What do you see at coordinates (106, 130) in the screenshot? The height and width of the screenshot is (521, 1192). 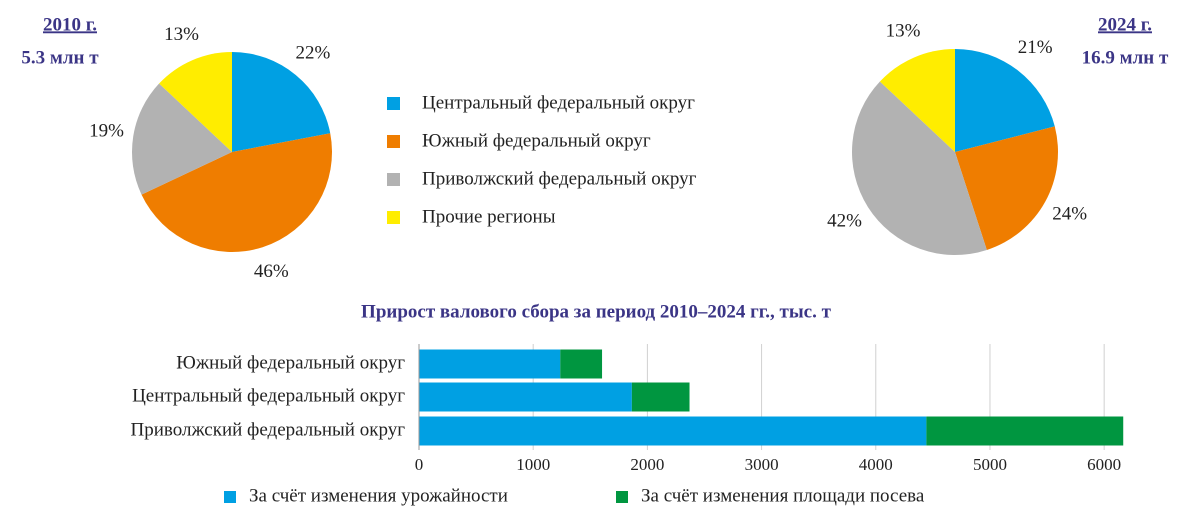 I see `data-label: 19%` at bounding box center [106, 130].